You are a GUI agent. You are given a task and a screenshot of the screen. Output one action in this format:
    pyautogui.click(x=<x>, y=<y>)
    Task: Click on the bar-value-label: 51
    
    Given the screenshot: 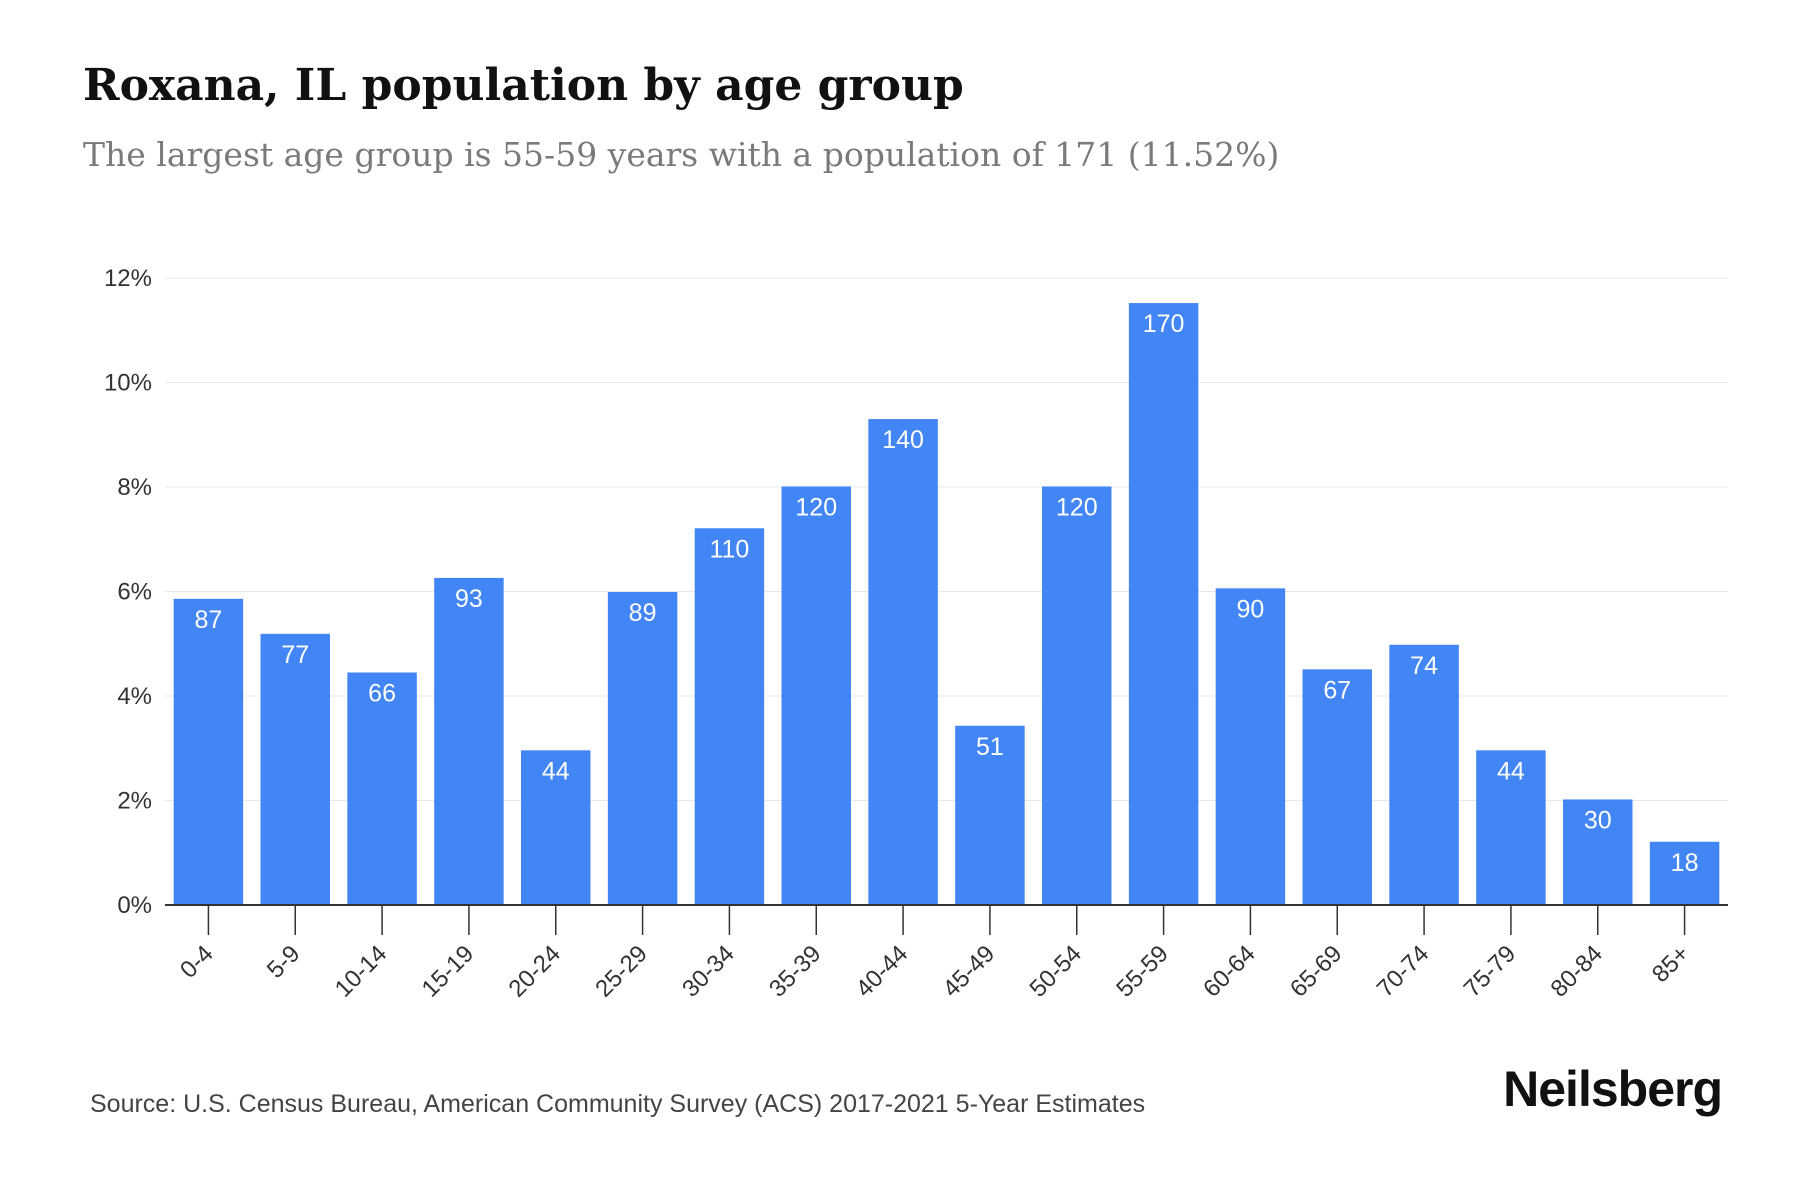 What is the action you would take?
    pyautogui.click(x=990, y=747)
    